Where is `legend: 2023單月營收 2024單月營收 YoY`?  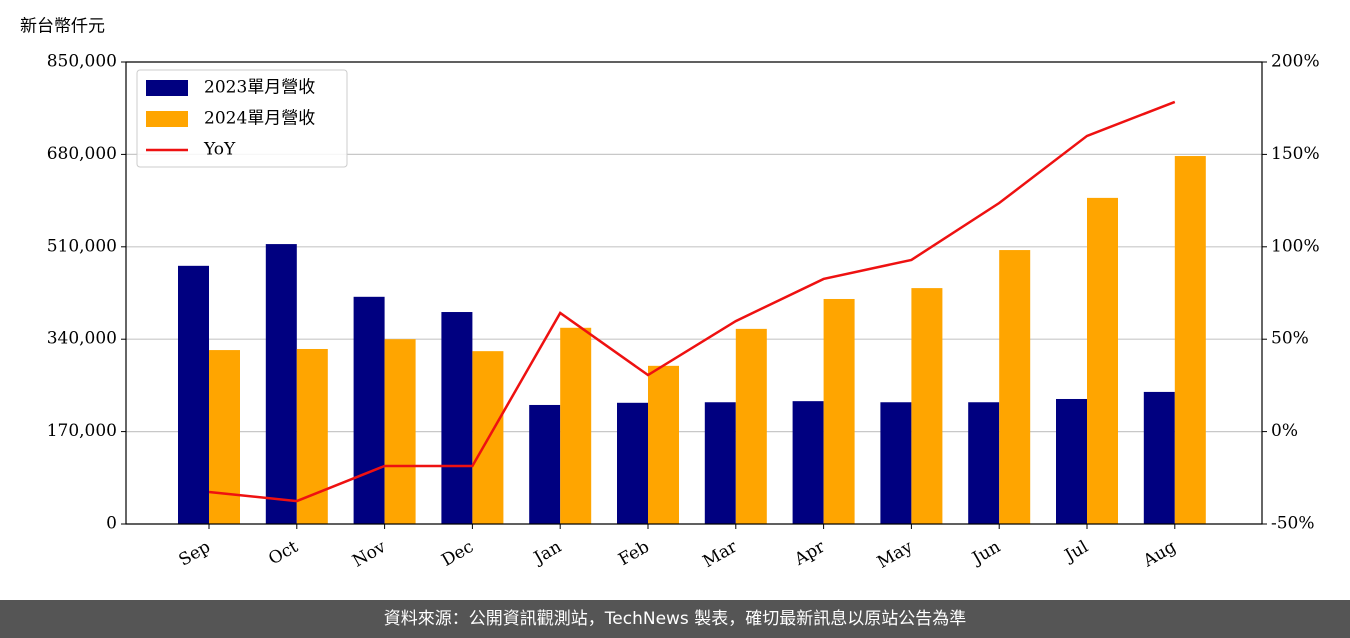
legend: 2023單月營收 2024單月營收 YoY is located at coordinates (242, 118).